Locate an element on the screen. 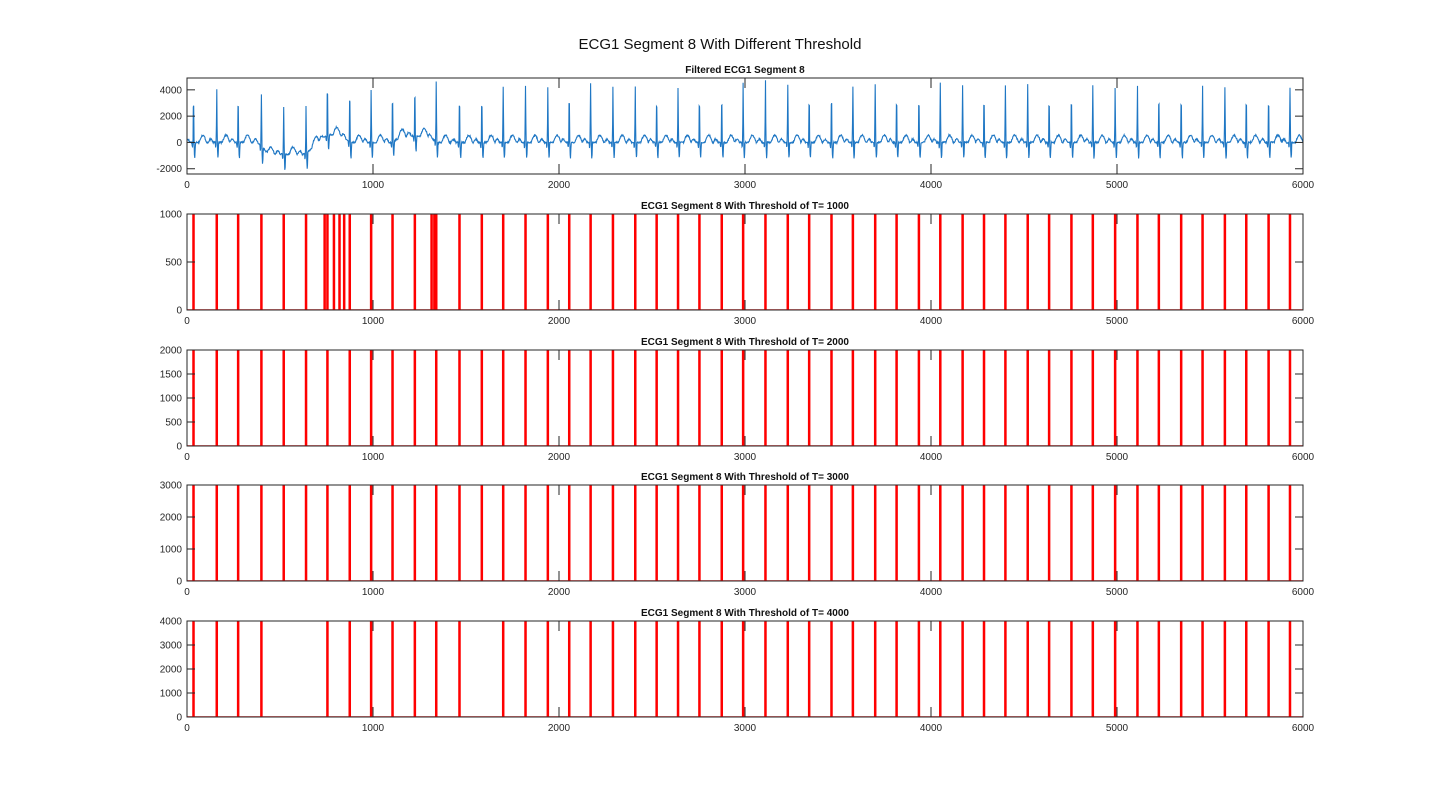 The height and width of the screenshot is (804, 1440). y-tick-label: -2000 is located at coordinates (169, 169).